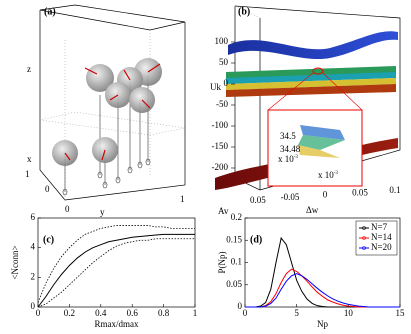 Image resolution: width=411 pixels, height=334 pixels. What do you see at coordinates (101, 313) in the screenshot?
I see `x-tick-label: 0.4` at bounding box center [101, 313].